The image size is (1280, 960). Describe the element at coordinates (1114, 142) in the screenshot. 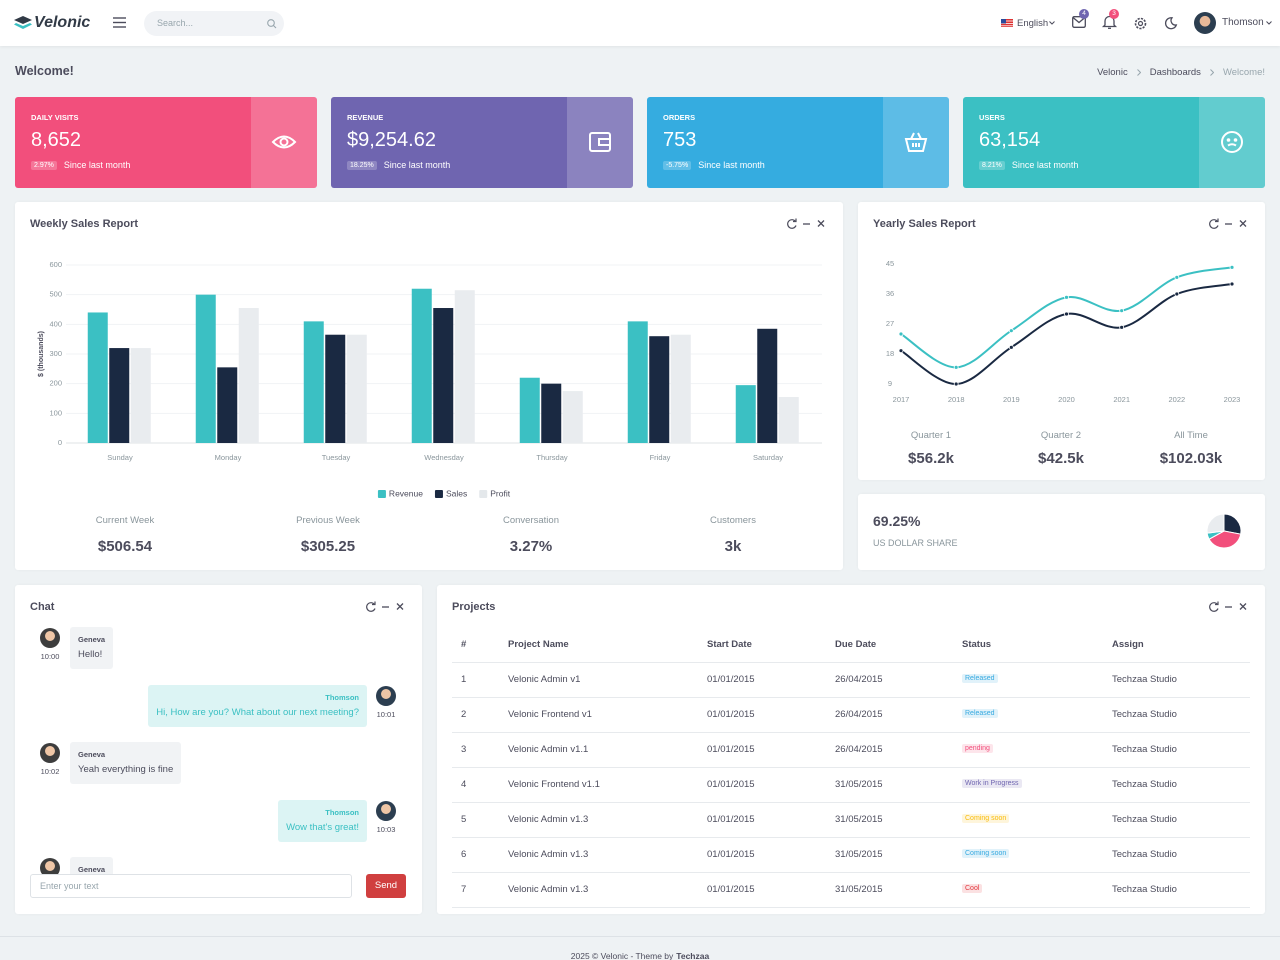

I see `stat-card: USERS 63,154 8.21% Since last month` at that location.